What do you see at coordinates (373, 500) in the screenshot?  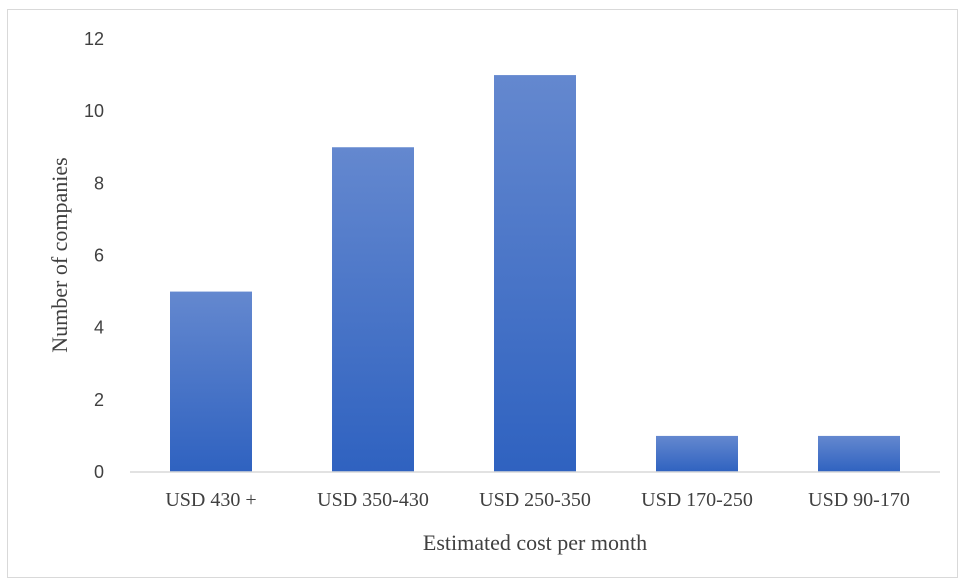 I see `x-tick-label: USD 350-430` at bounding box center [373, 500].